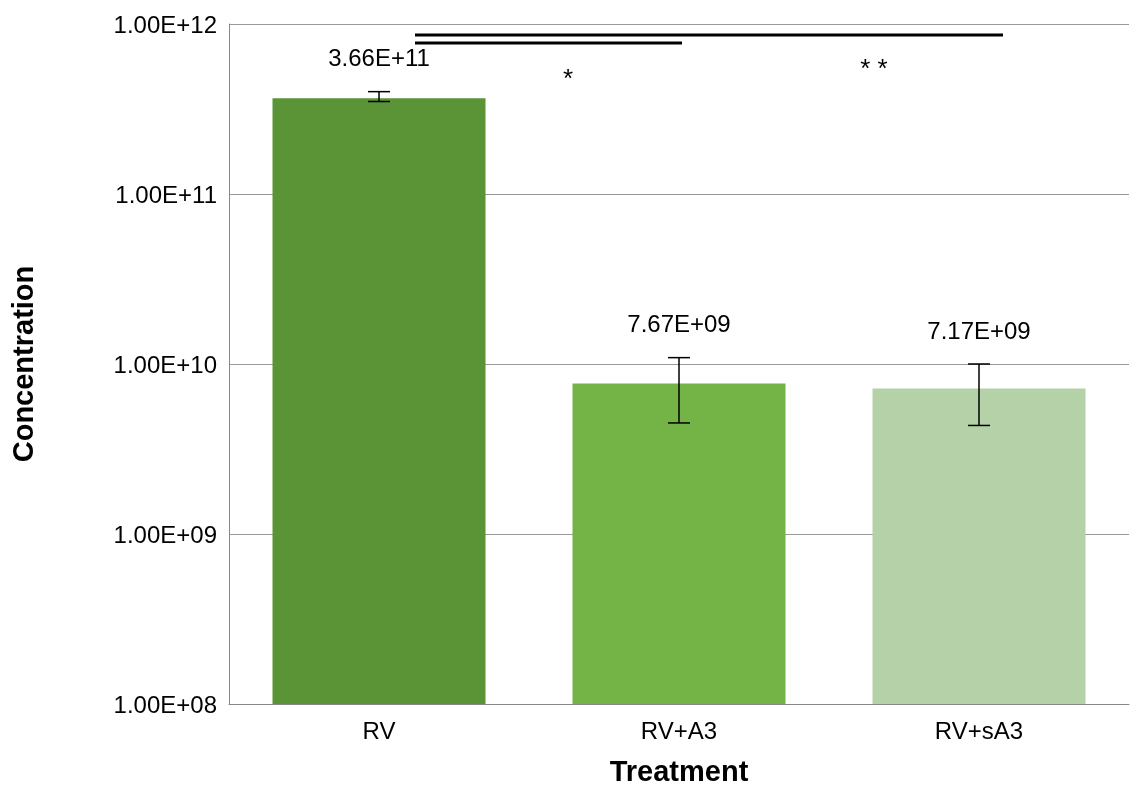 This screenshot has height=793, width=1133. I want to click on y-tick-label: 1.00E+12, so click(165, 24).